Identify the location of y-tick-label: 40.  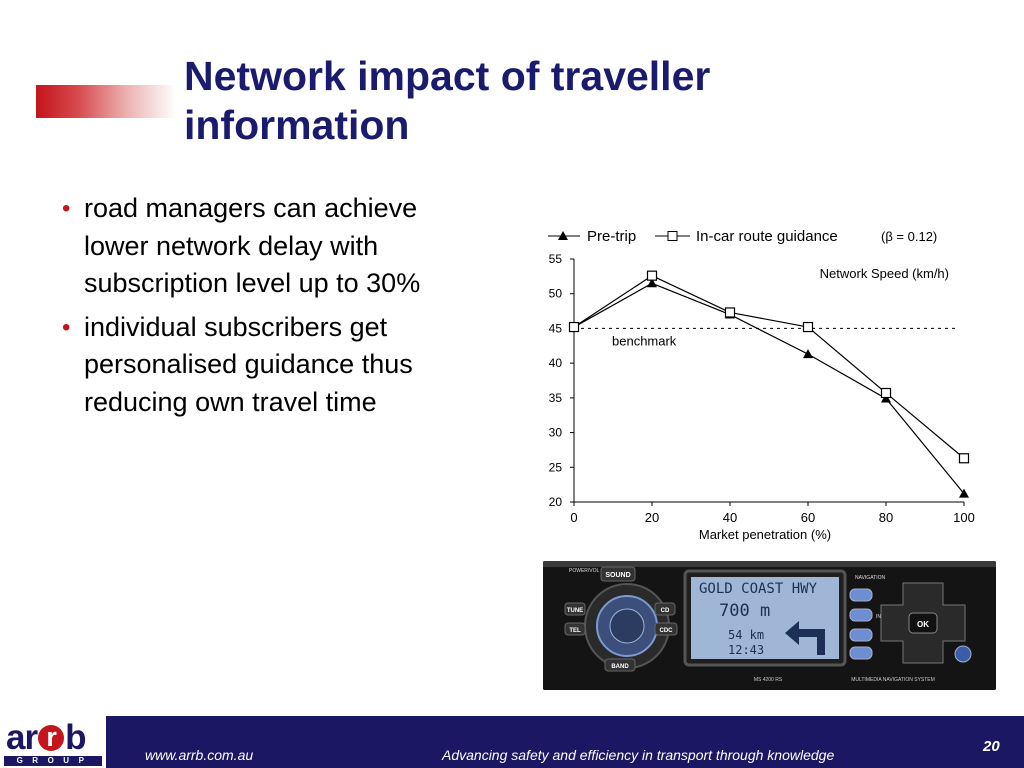
(556, 363).